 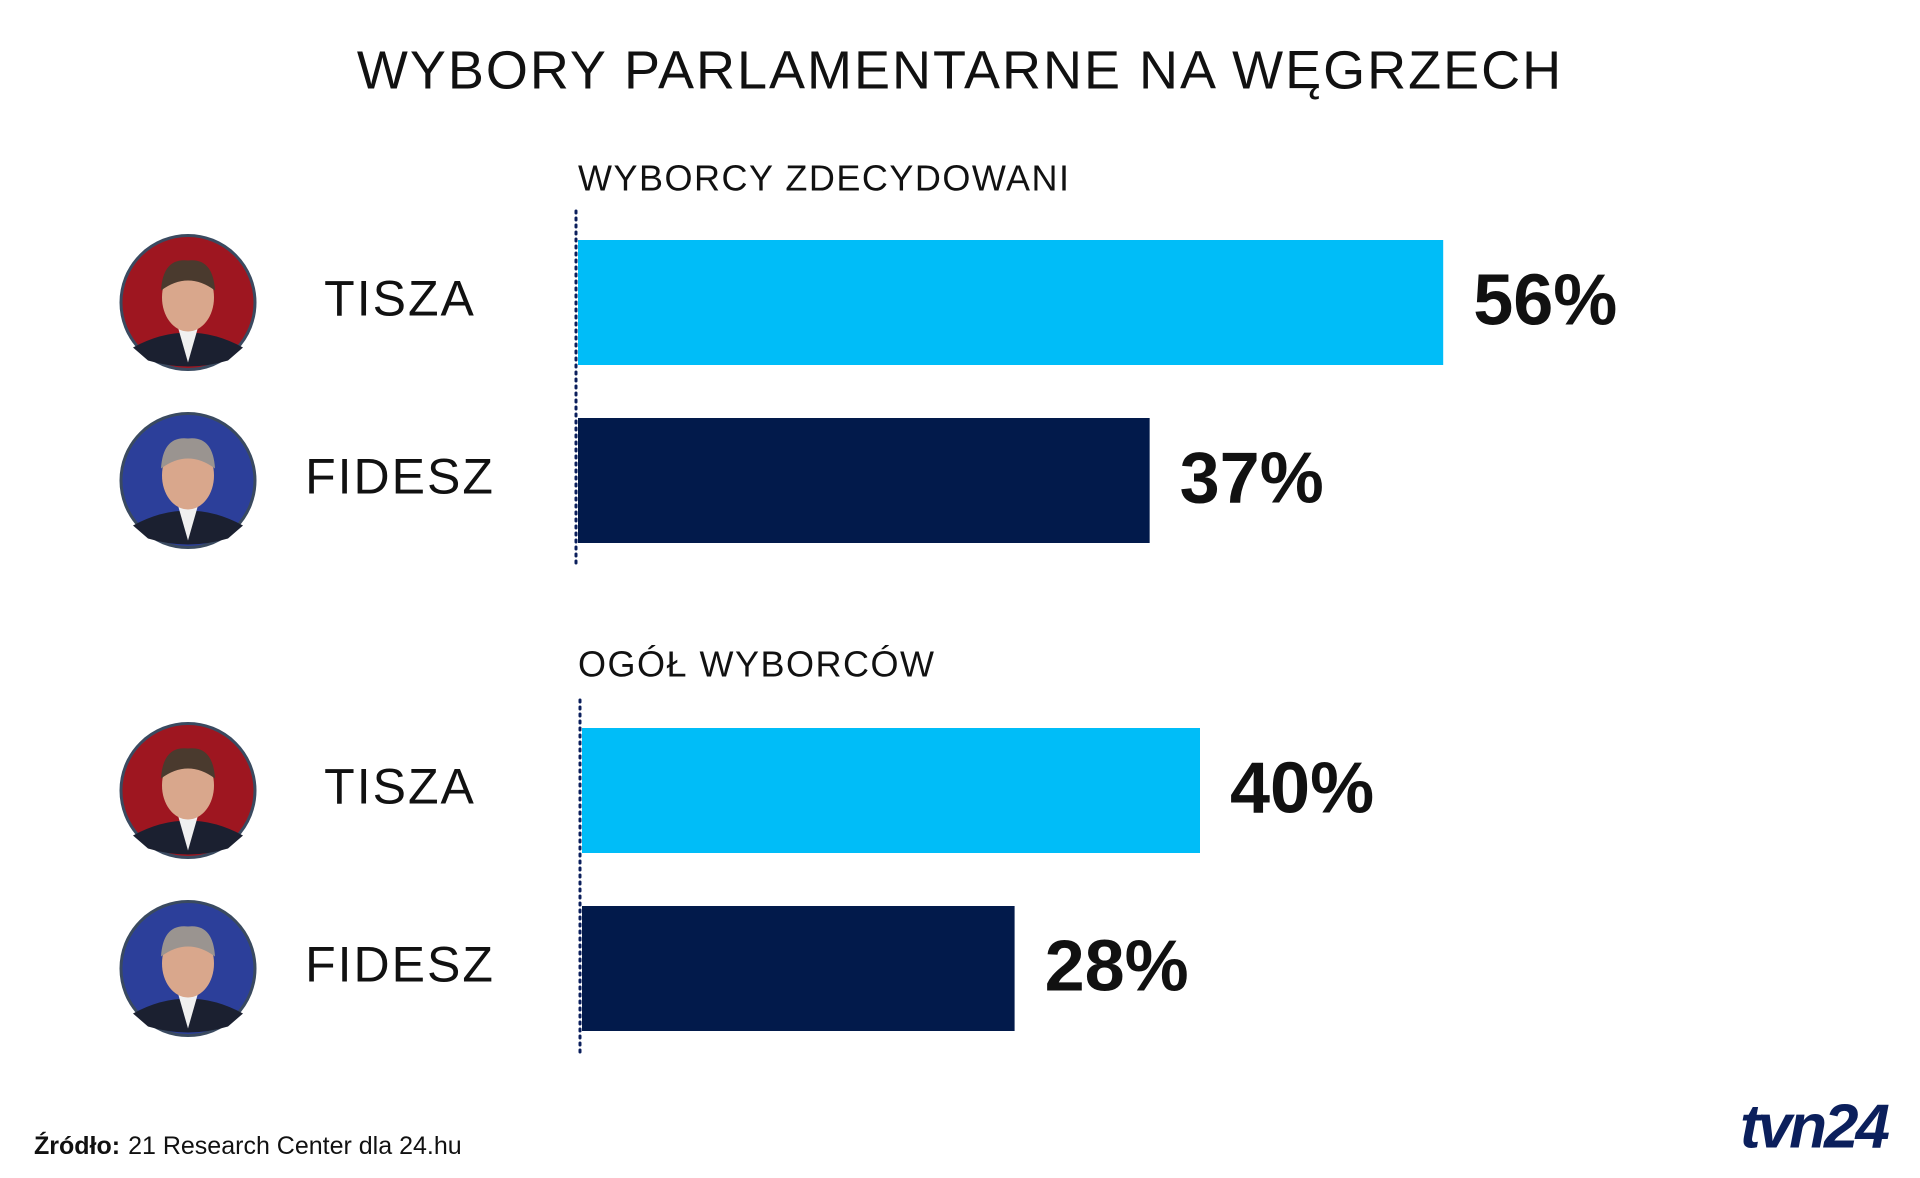 I want to click on subtitle: WYBORCY ZDECYDOWANI, so click(x=824, y=178).